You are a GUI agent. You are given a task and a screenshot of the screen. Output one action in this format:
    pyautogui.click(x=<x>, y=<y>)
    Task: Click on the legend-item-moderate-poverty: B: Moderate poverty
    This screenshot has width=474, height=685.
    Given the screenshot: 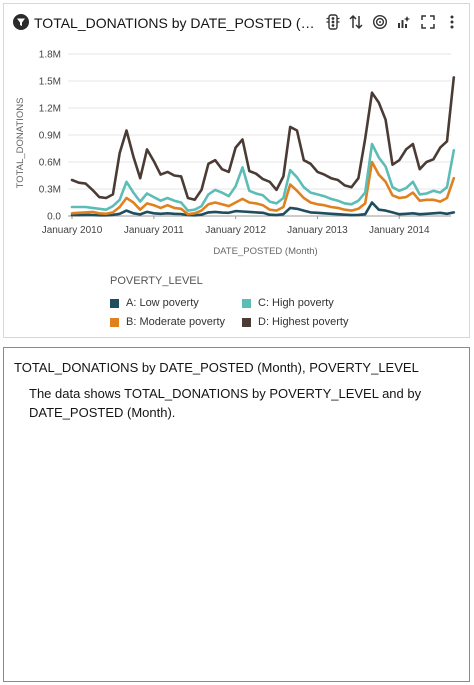 What is the action you would take?
    pyautogui.click(x=167, y=322)
    